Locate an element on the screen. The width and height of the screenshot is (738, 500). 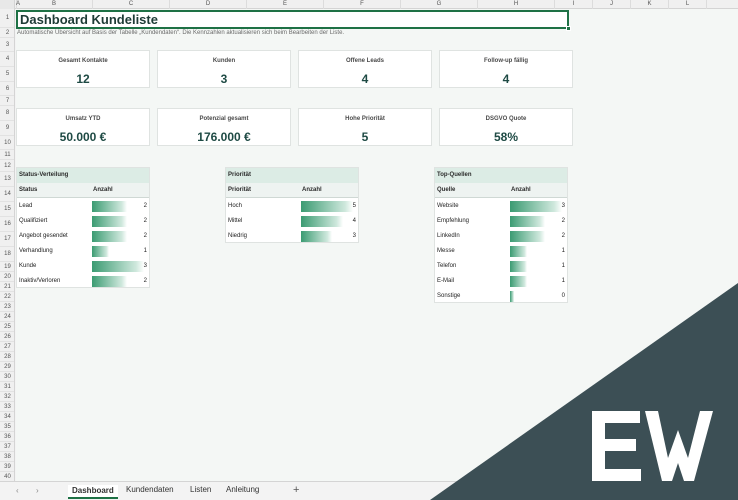
column-header-c: C is located at coordinates (131, 4).